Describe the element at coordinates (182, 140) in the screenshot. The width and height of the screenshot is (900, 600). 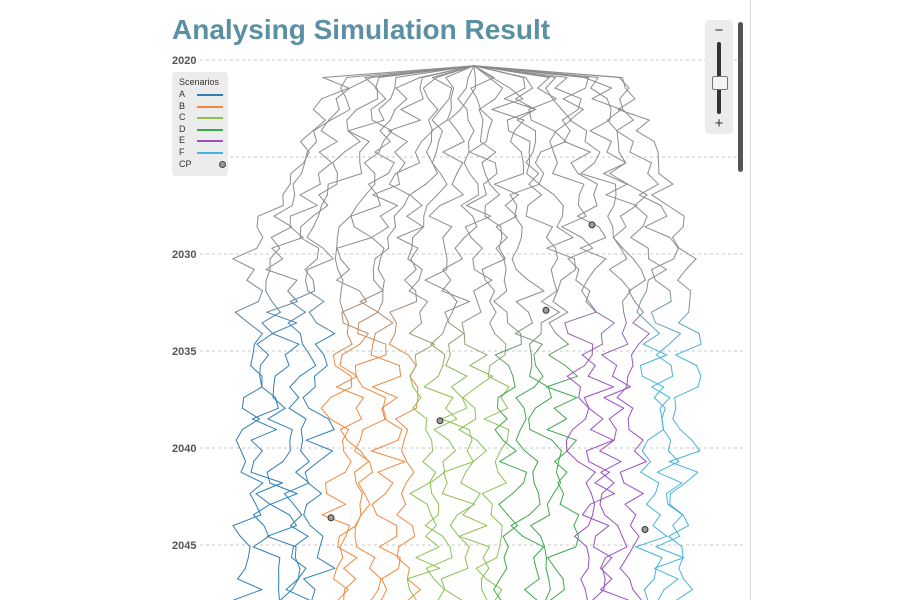
I see `legend-label: E` at that location.